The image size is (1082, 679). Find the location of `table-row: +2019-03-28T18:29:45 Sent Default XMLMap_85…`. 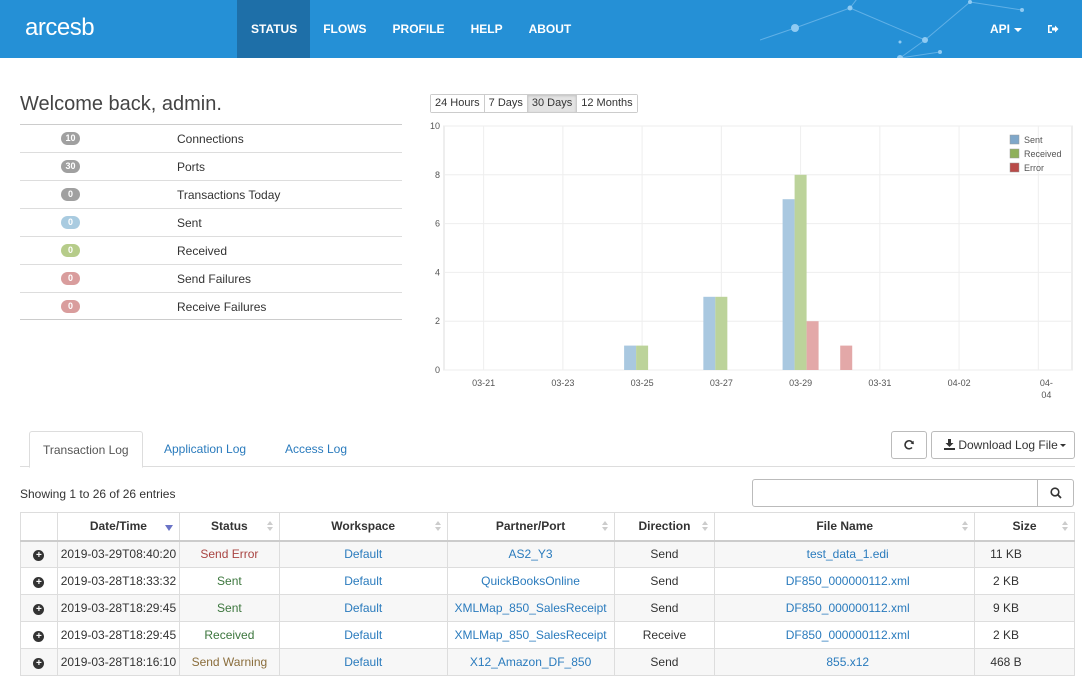

table-row: +2019-03-28T18:29:45 Sent Default XMLMap_85… is located at coordinates (547, 608).